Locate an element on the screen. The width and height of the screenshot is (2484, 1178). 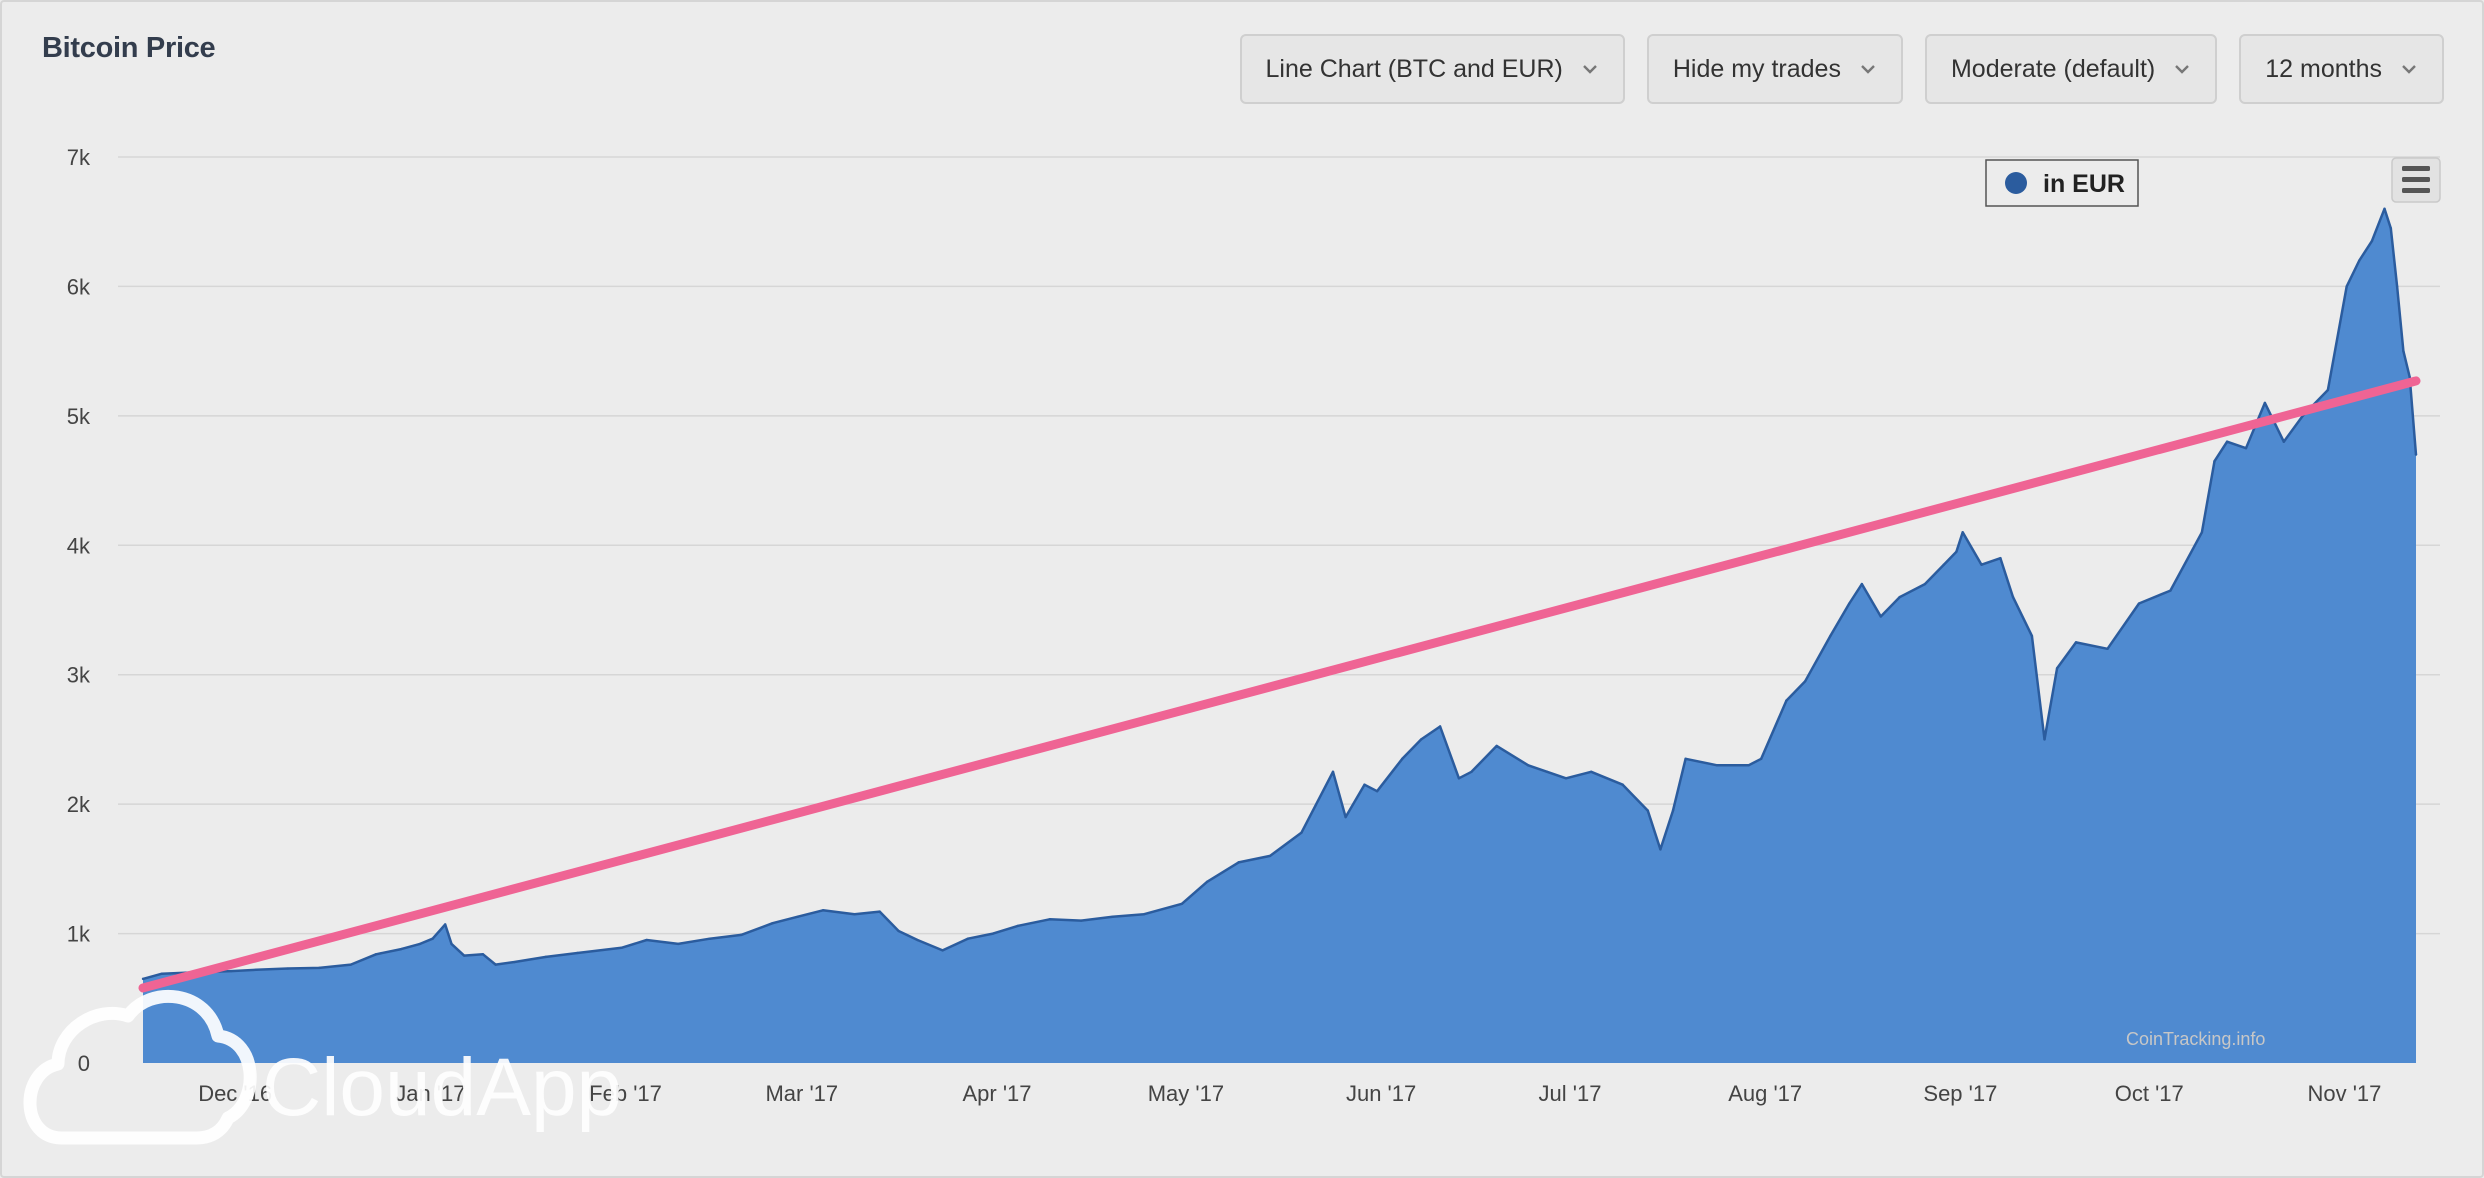
trades-dropdown: Hide my trades is located at coordinates (1774, 69).